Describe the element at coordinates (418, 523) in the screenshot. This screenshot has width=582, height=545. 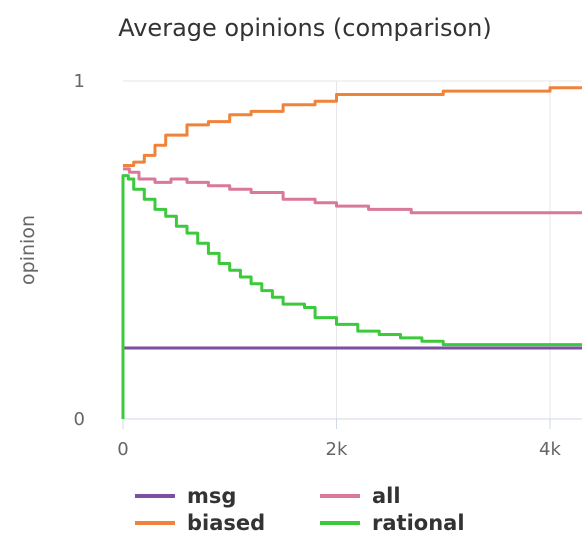
I see `legend-label: rational` at that location.